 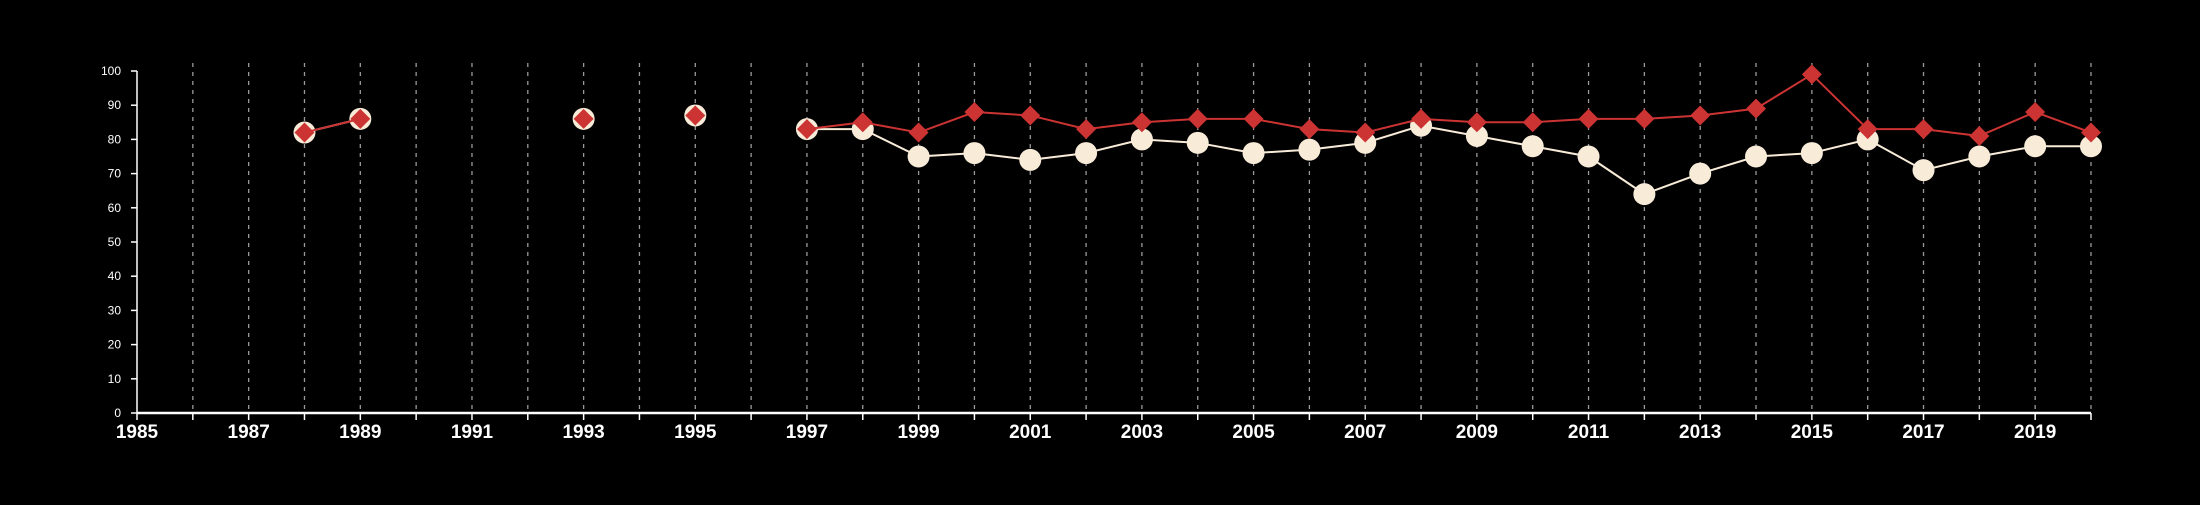 I want to click on y-tick-label-50: 50, so click(x=115, y=242).